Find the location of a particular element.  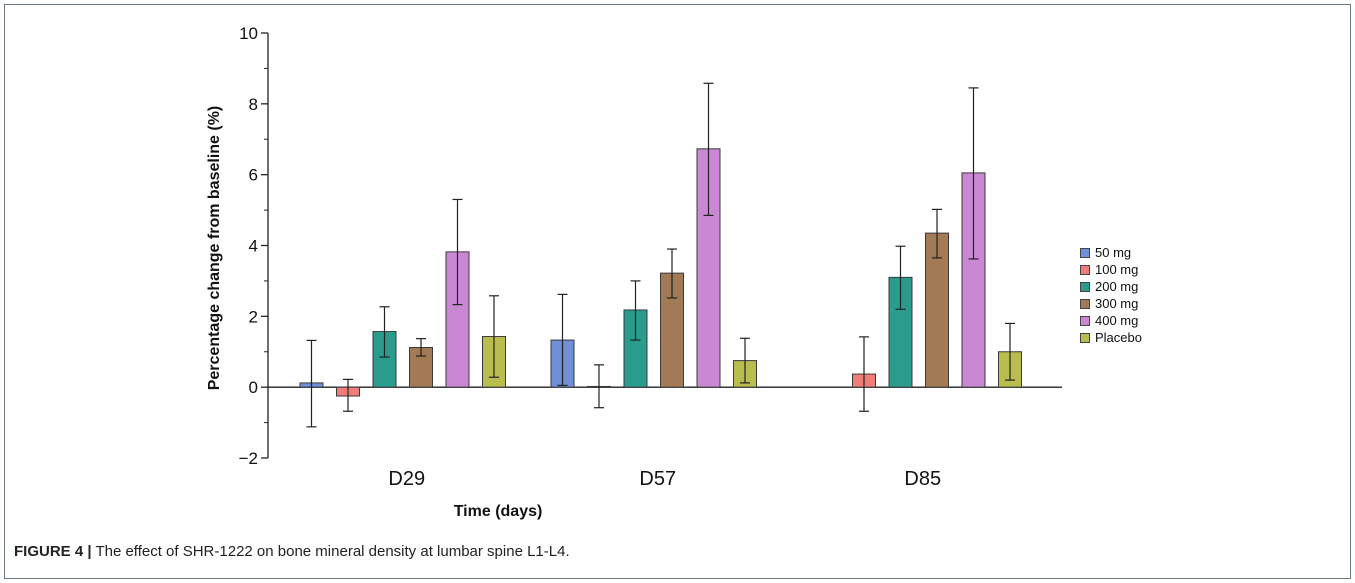

chart-legend: 50 mg 100 mg 200 mg 300 mg 400 mg Placebo is located at coordinates (1111, 295).